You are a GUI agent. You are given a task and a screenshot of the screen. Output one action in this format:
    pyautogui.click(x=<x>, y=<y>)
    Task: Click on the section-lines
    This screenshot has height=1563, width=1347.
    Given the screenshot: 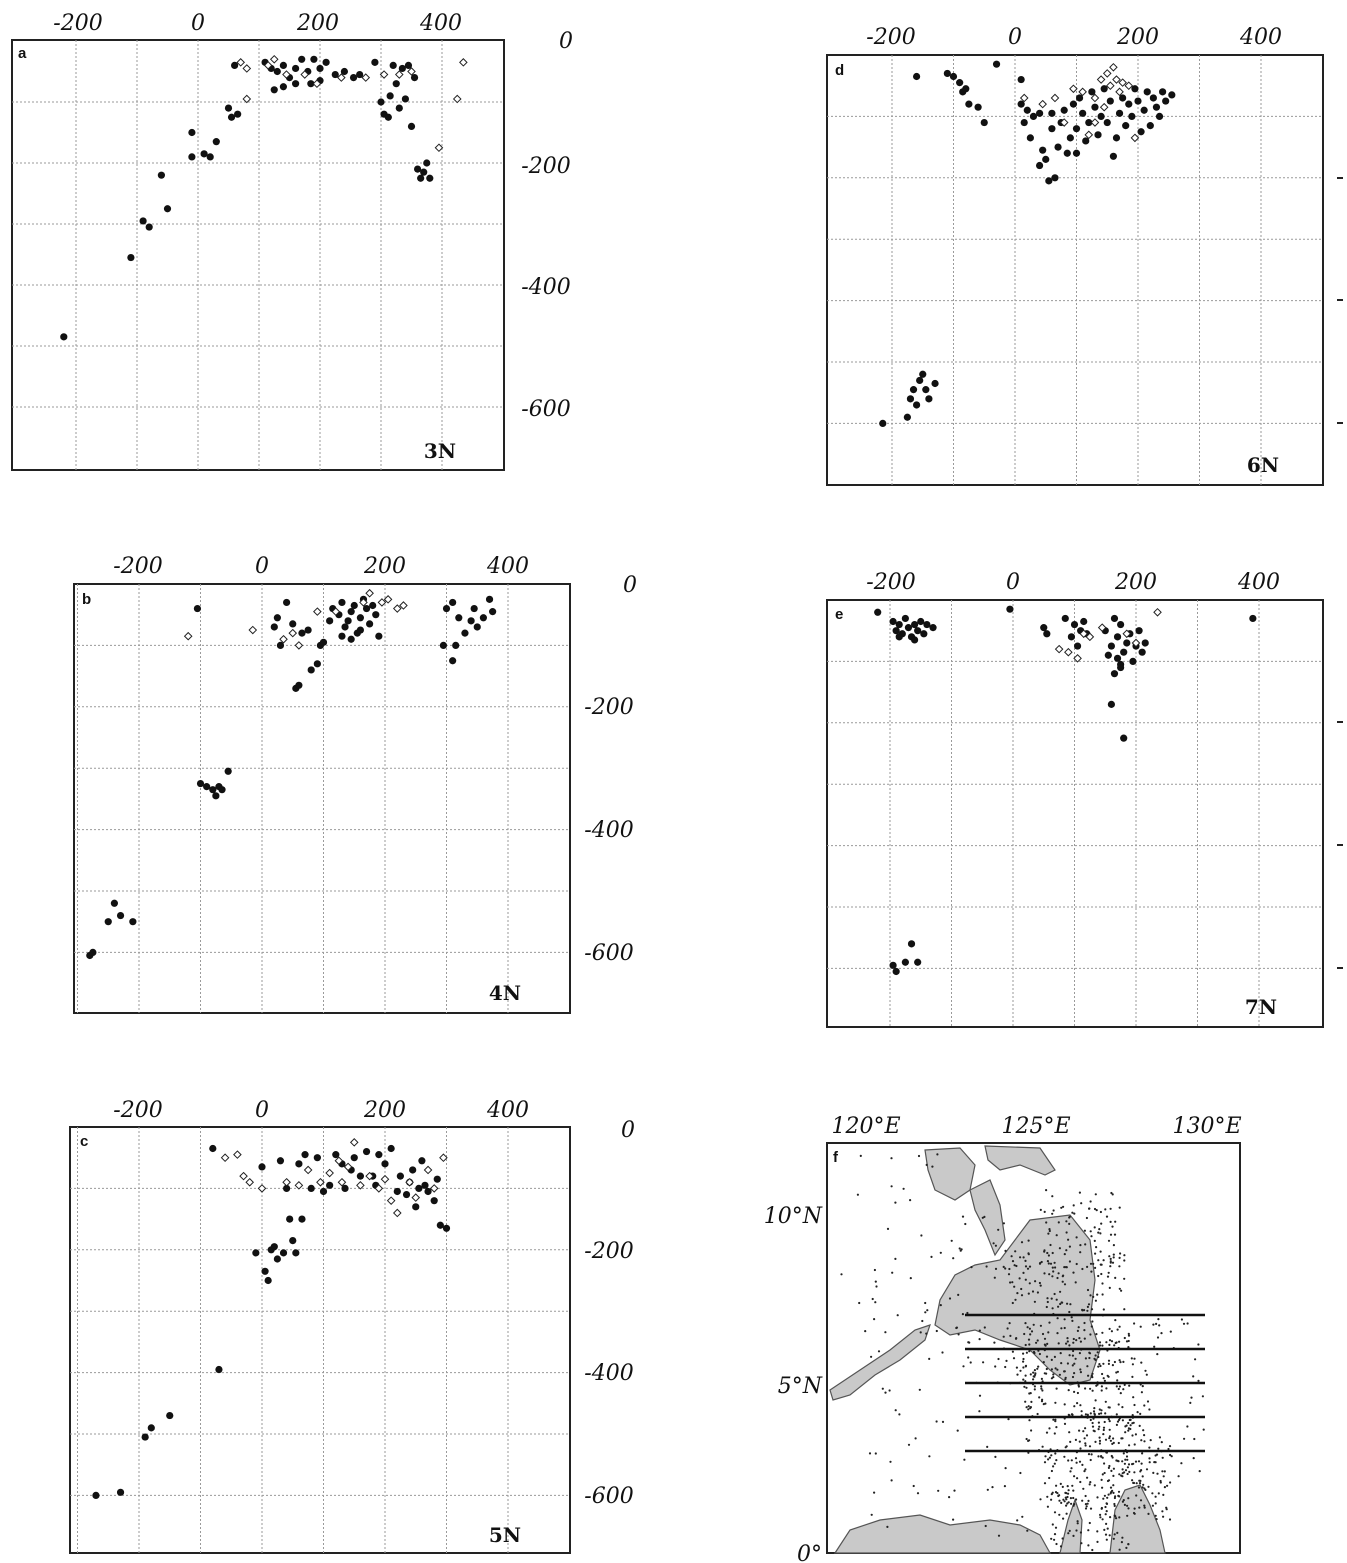 What is the action you would take?
    pyautogui.click(x=1085, y=1383)
    